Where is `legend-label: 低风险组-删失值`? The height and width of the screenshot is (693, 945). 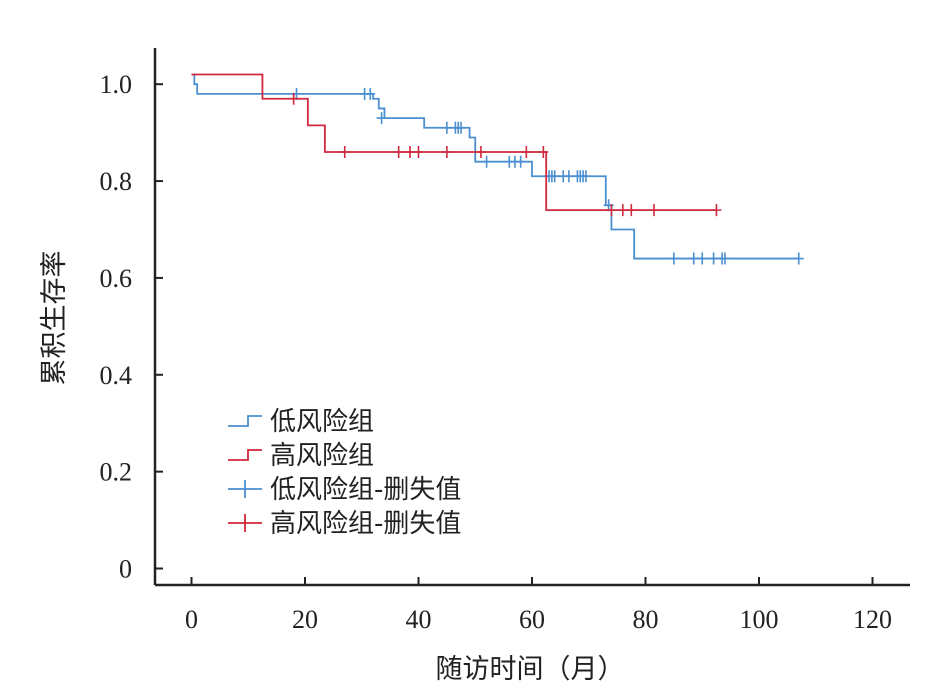 legend-label: 低风险组-删失值 is located at coordinates (365, 490).